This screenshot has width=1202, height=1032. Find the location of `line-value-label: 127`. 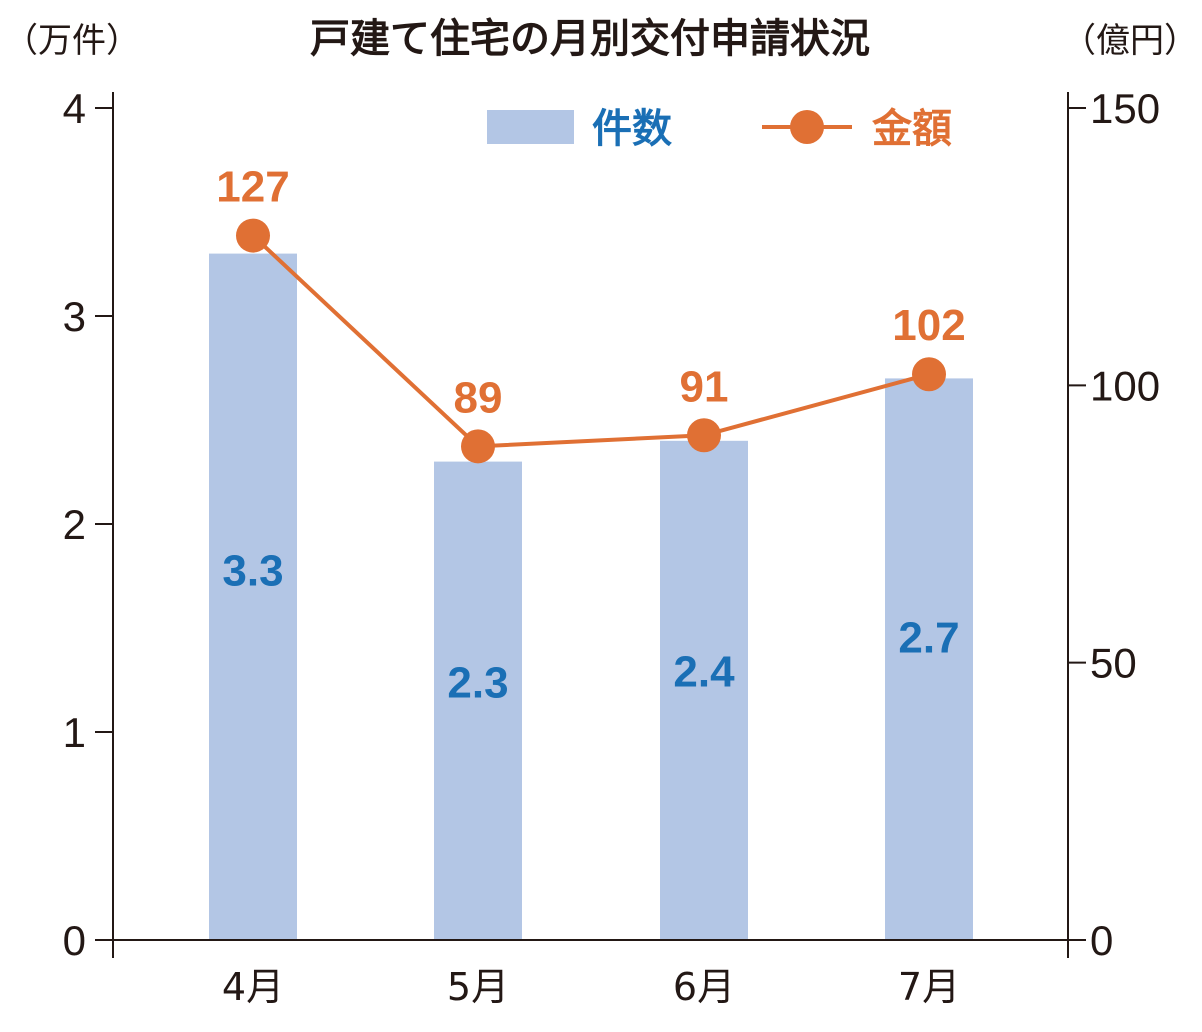

line-value-label: 127 is located at coordinates (252, 187).